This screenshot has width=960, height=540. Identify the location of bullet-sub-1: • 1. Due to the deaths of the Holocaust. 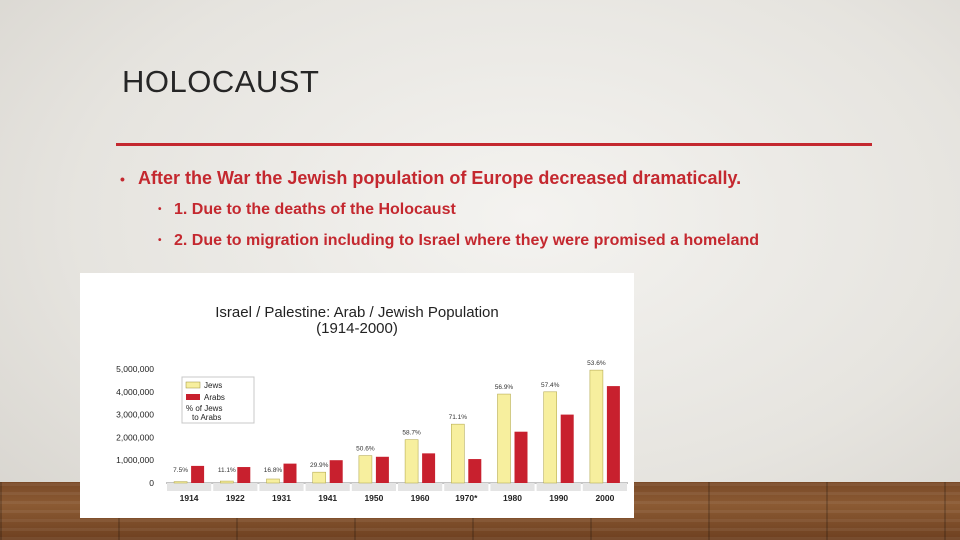
(307, 210).